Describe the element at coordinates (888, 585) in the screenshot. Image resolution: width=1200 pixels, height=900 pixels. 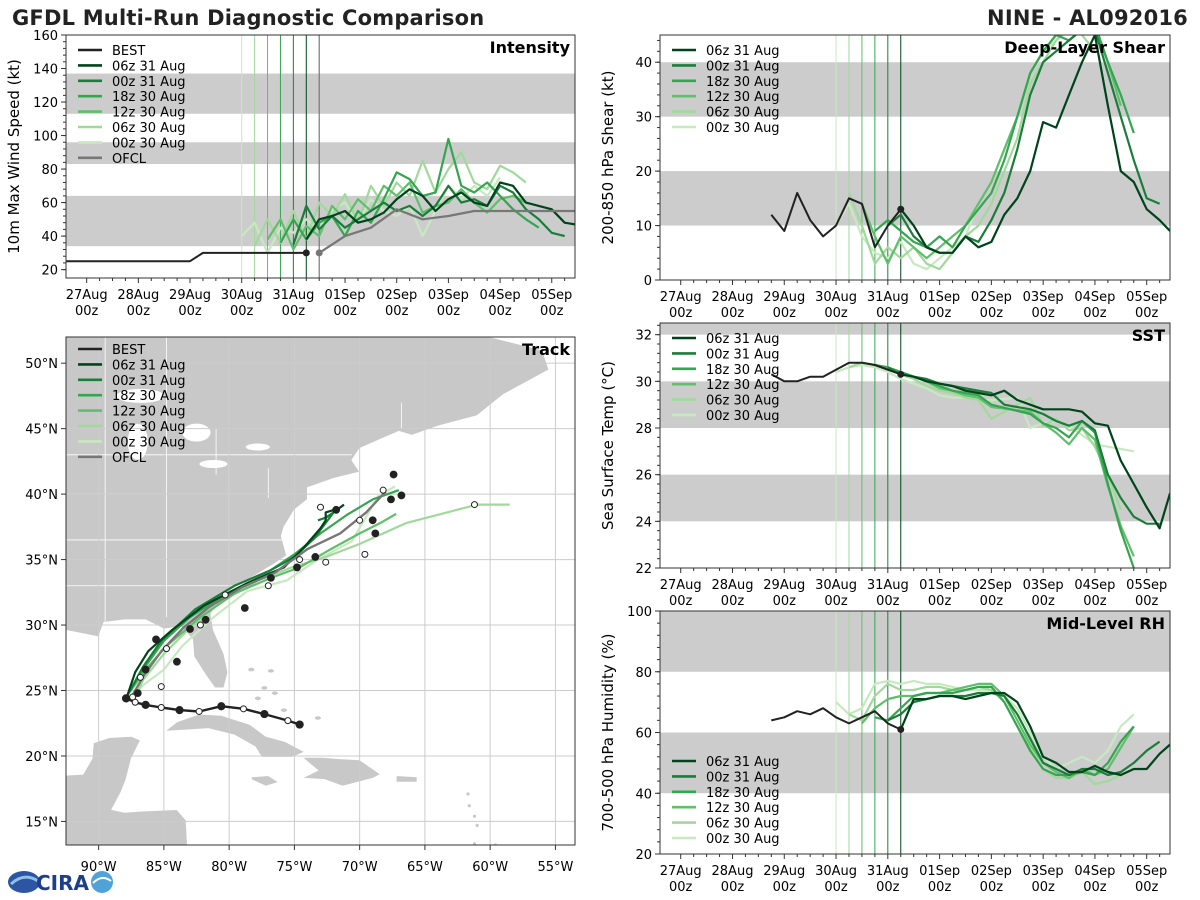
I see `sst-xtick-day: 31Aug` at that location.